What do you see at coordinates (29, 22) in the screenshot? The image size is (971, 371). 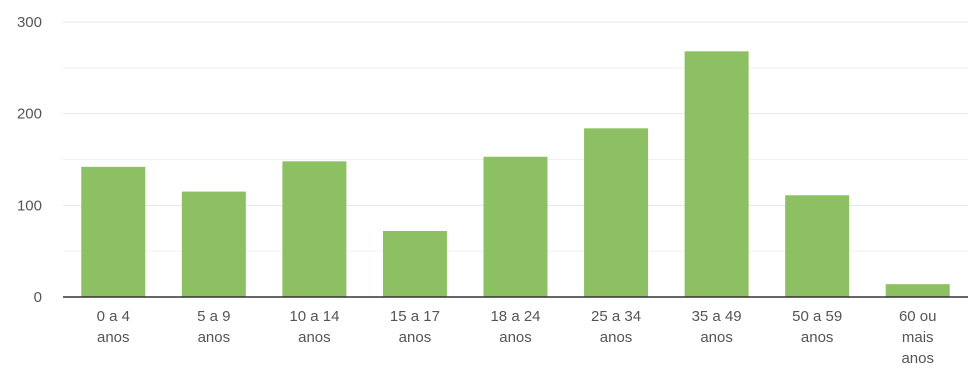 I see `y-tick-label: 300` at bounding box center [29, 22].